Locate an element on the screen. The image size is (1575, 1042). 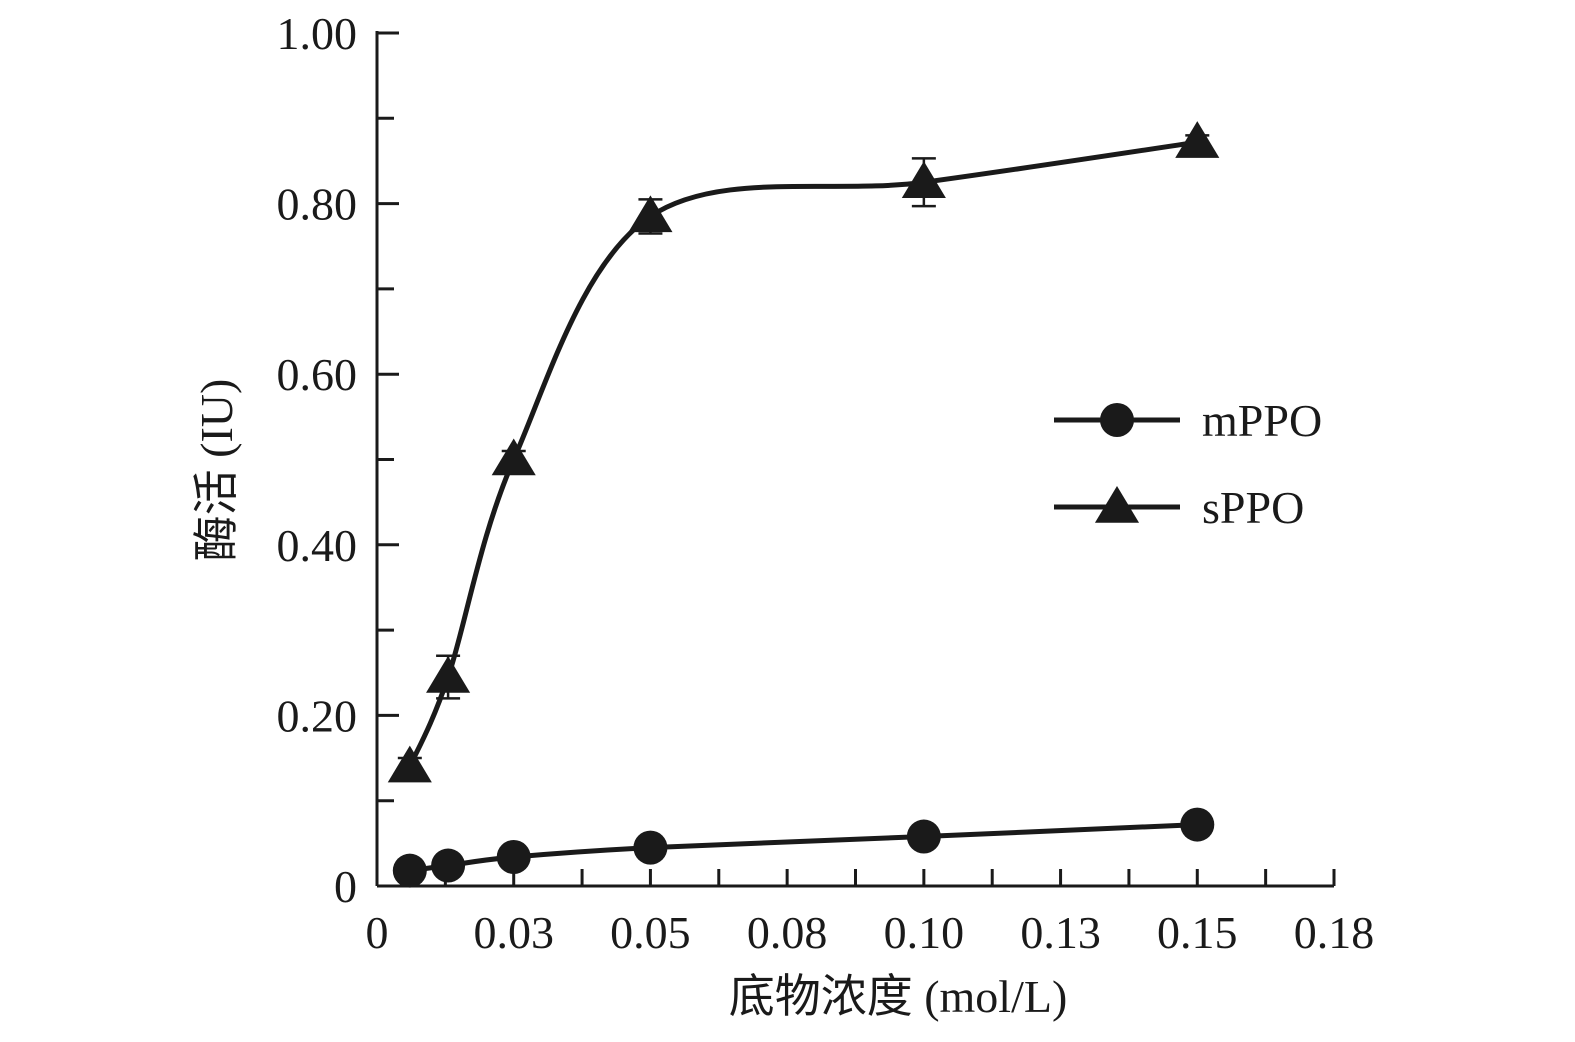
legend: mPPO sPPO is located at coordinates (1188, 464).